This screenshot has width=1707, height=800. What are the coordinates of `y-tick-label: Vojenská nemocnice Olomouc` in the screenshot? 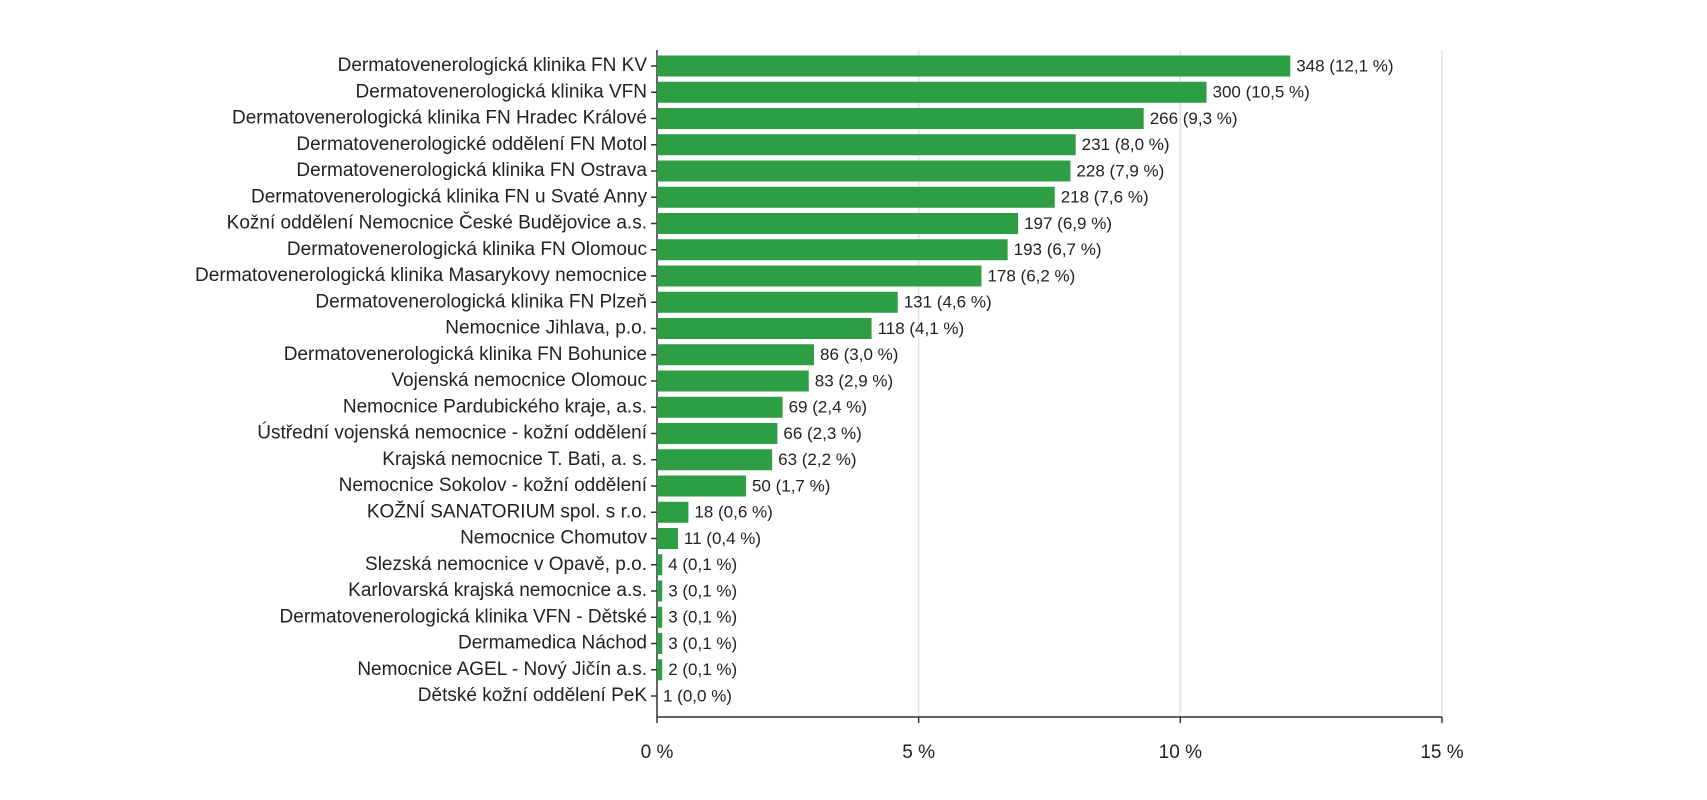 It's located at (519, 380).